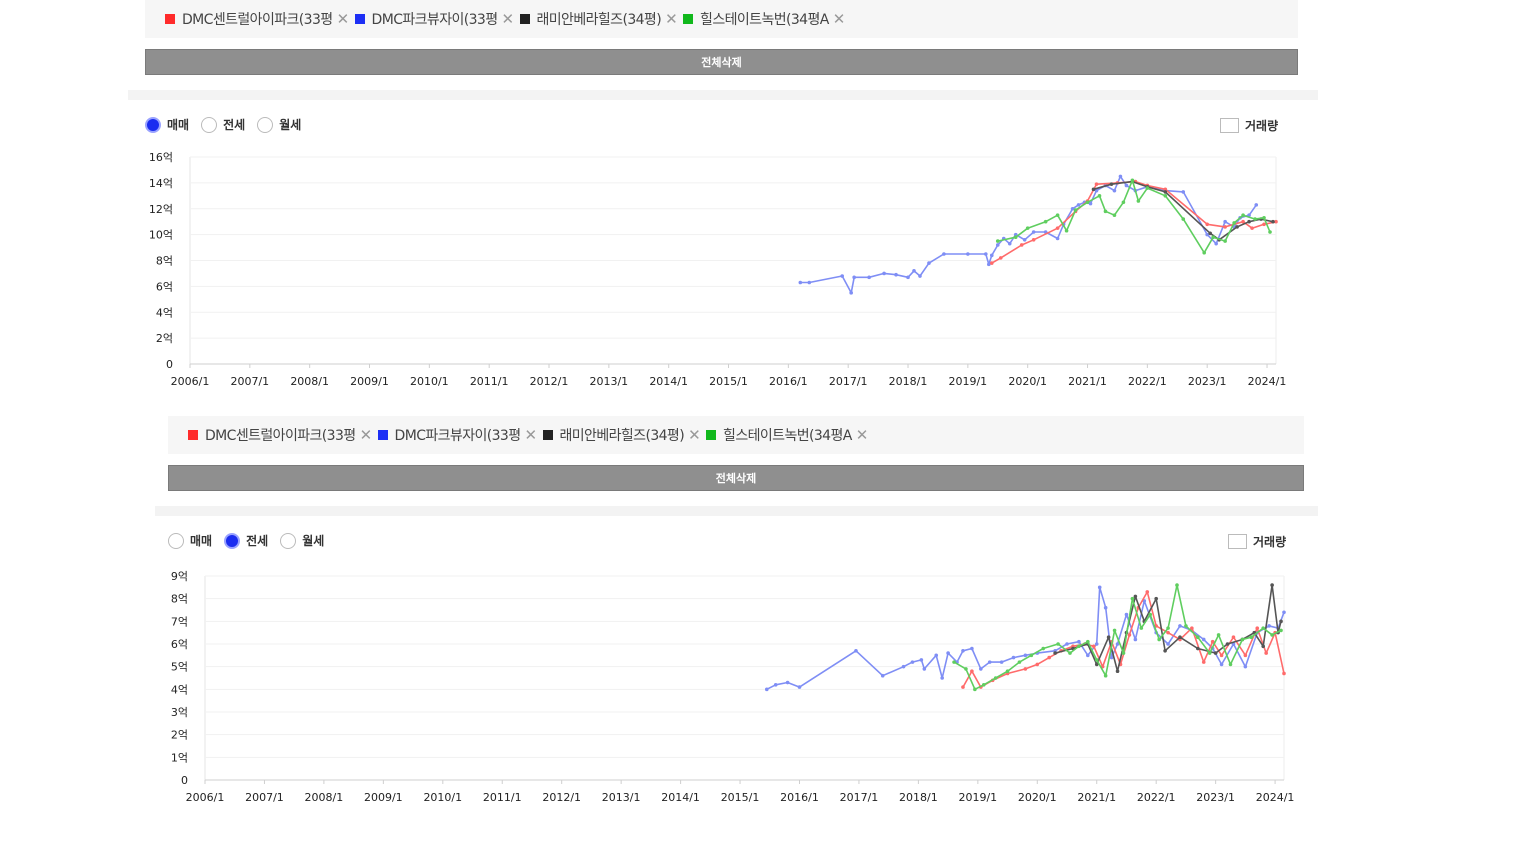  I want to click on deal-type-radio-group: 매매 전세 월세, so click(229, 124).